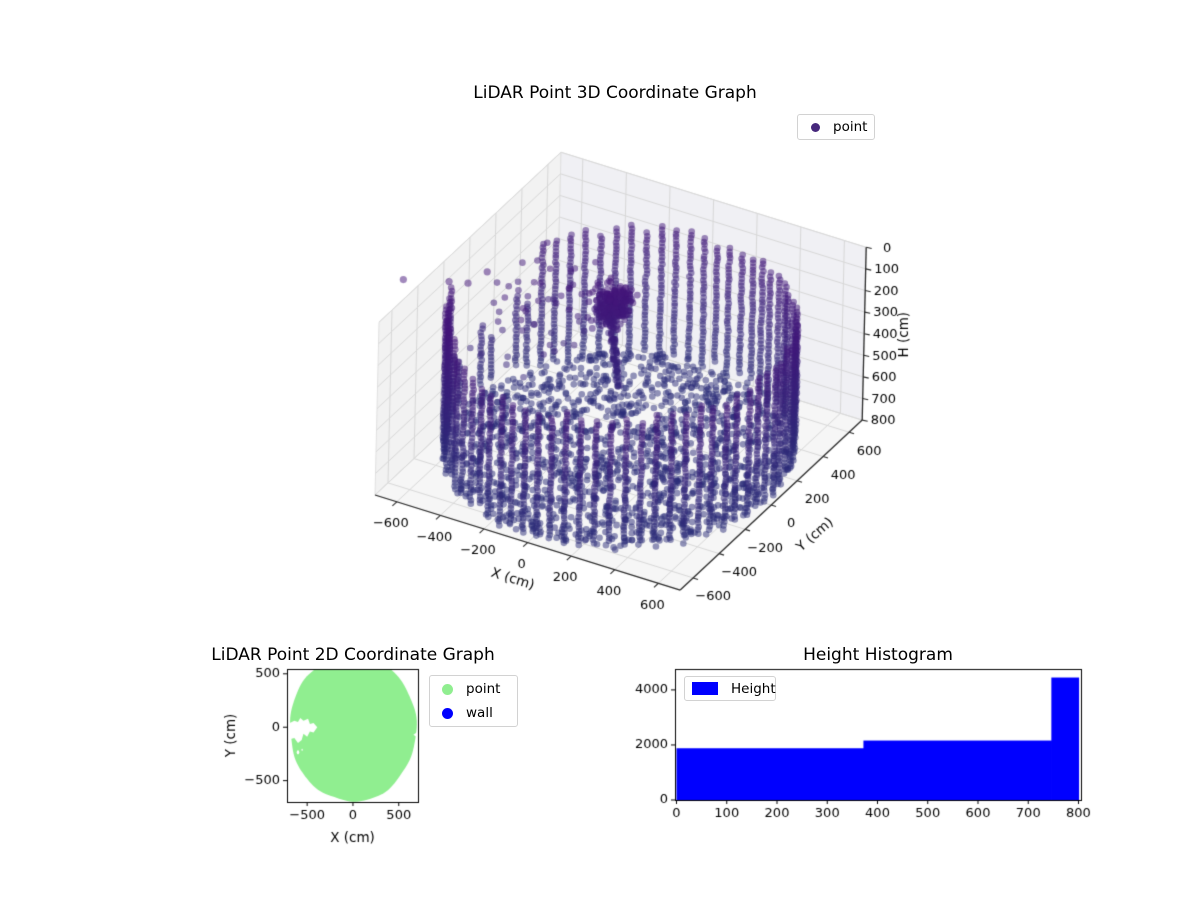  I want to click on plot3d-title: LiDAR Point 3D Coordinate Graph, so click(615, 93).